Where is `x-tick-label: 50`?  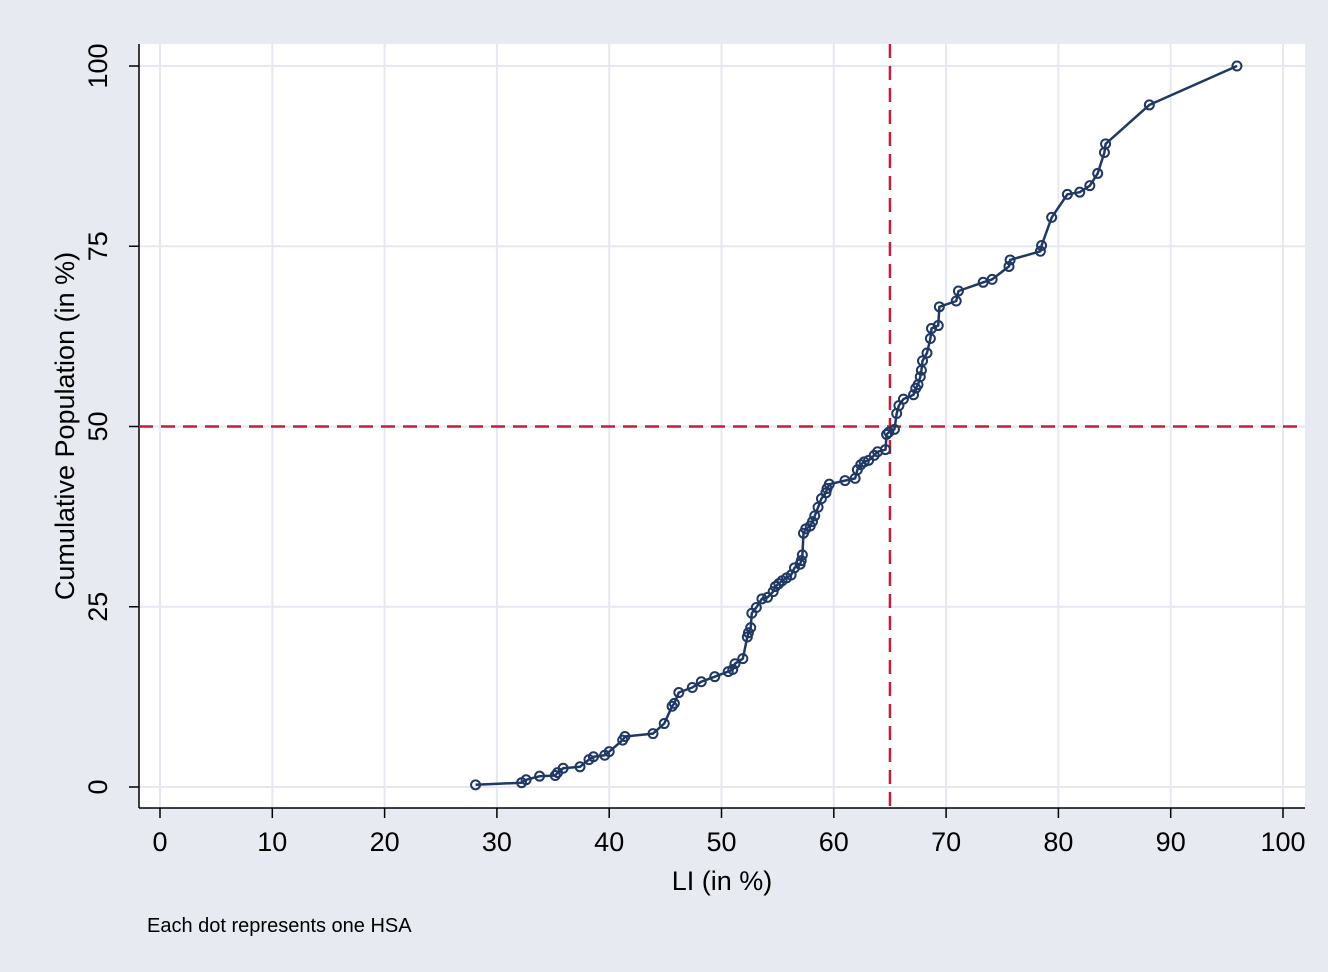 x-tick-label: 50 is located at coordinates (721, 842).